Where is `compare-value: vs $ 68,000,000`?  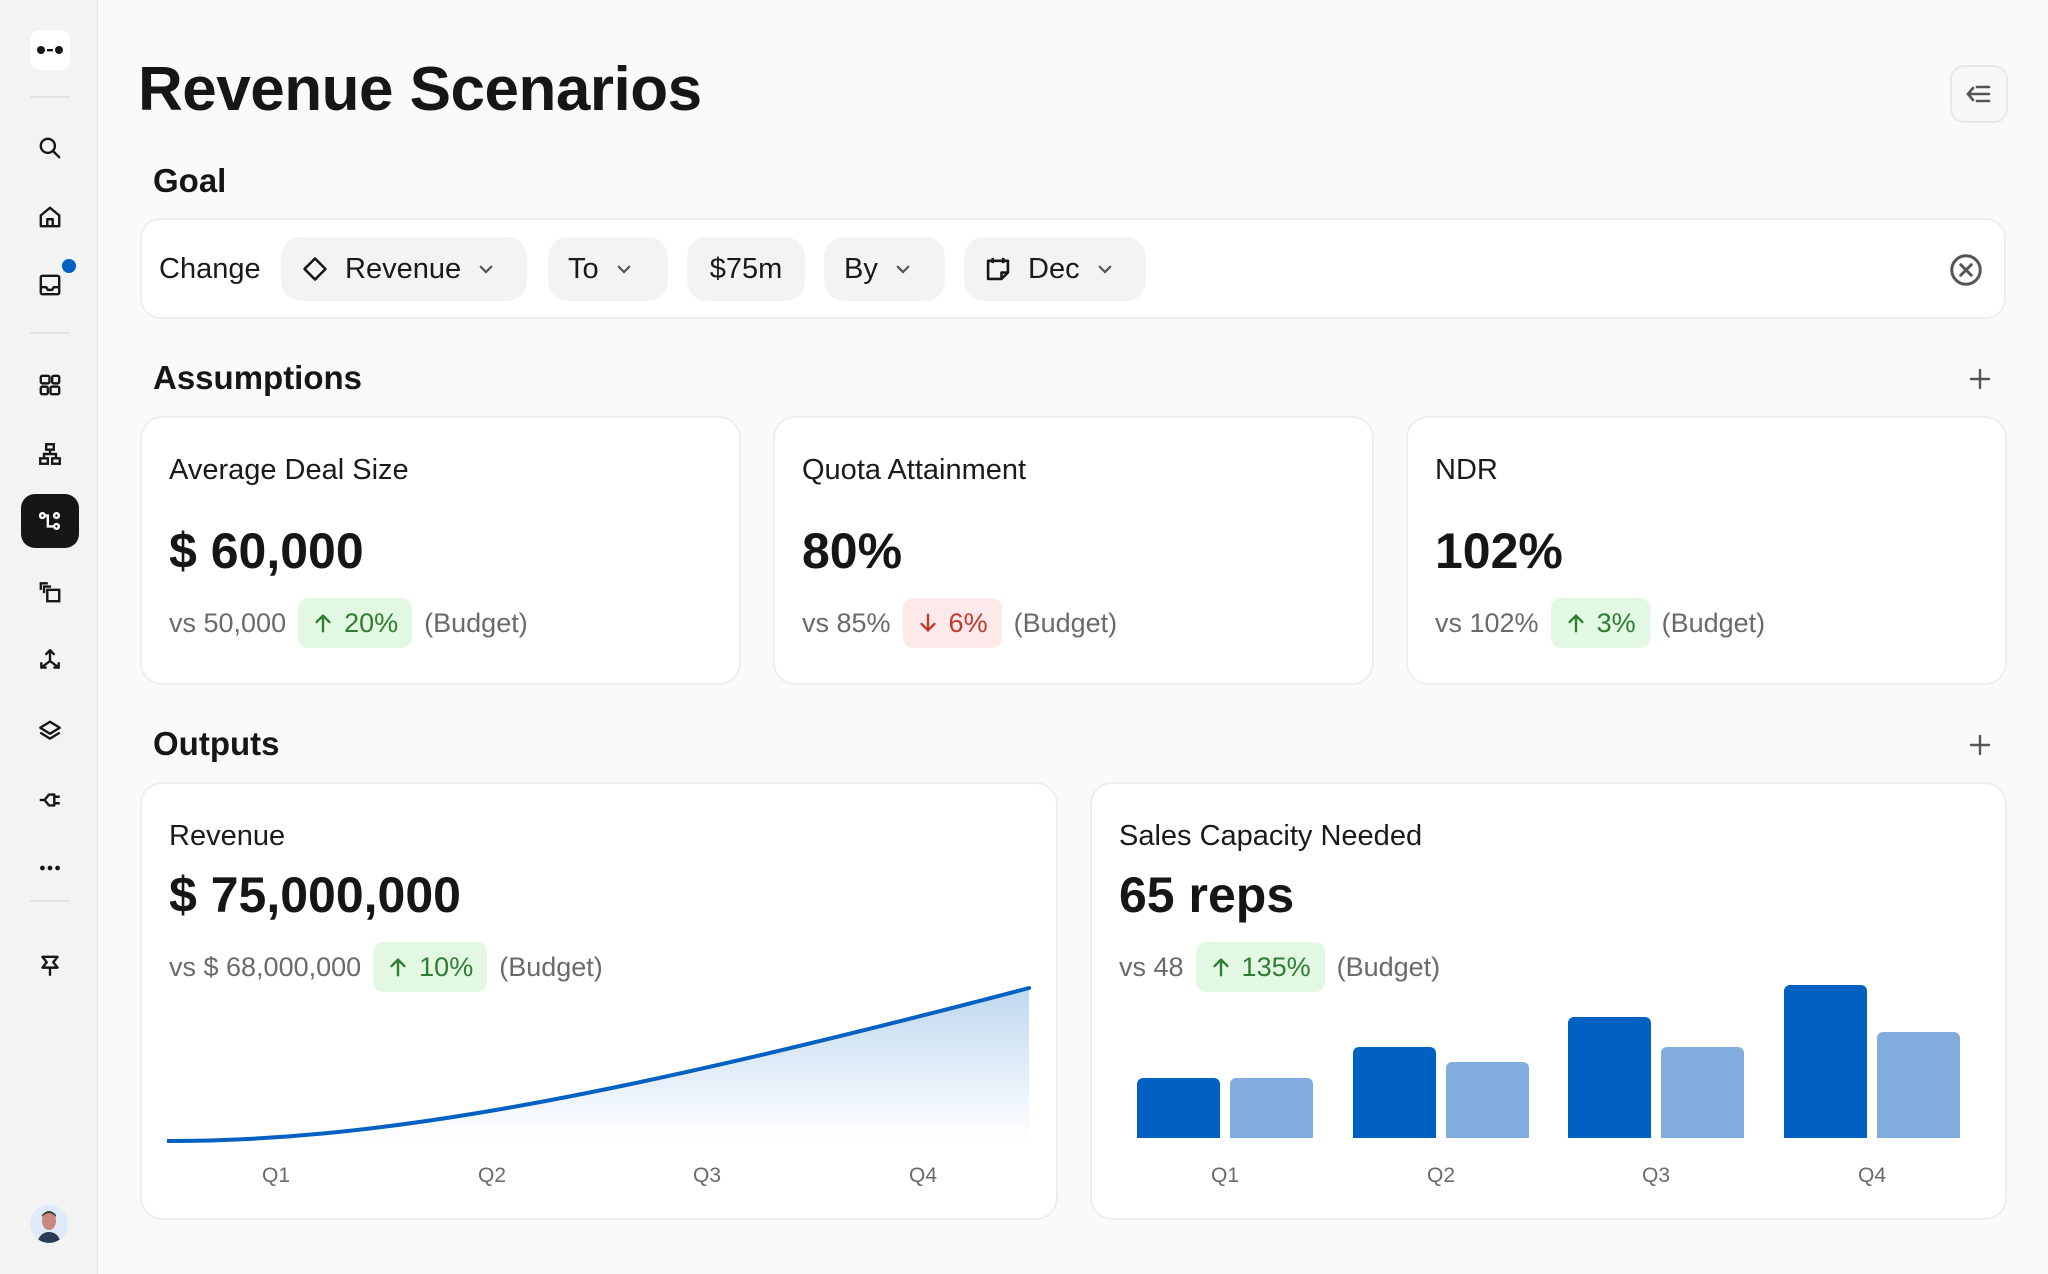 compare-value: vs $ 68,000,000 is located at coordinates (265, 966).